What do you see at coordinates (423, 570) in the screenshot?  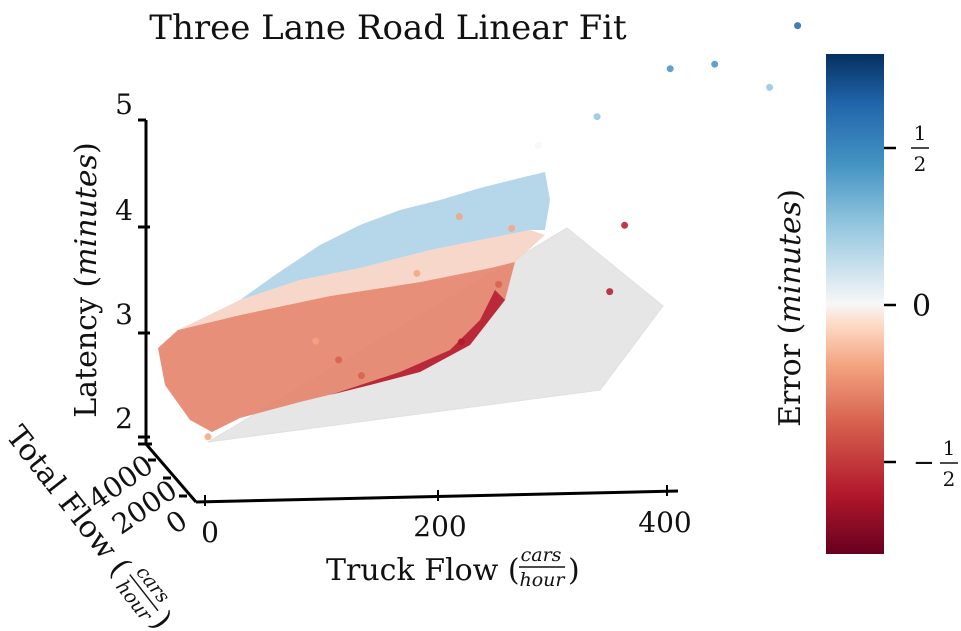 I see `svg-text: Truck Flow (` at bounding box center [423, 570].